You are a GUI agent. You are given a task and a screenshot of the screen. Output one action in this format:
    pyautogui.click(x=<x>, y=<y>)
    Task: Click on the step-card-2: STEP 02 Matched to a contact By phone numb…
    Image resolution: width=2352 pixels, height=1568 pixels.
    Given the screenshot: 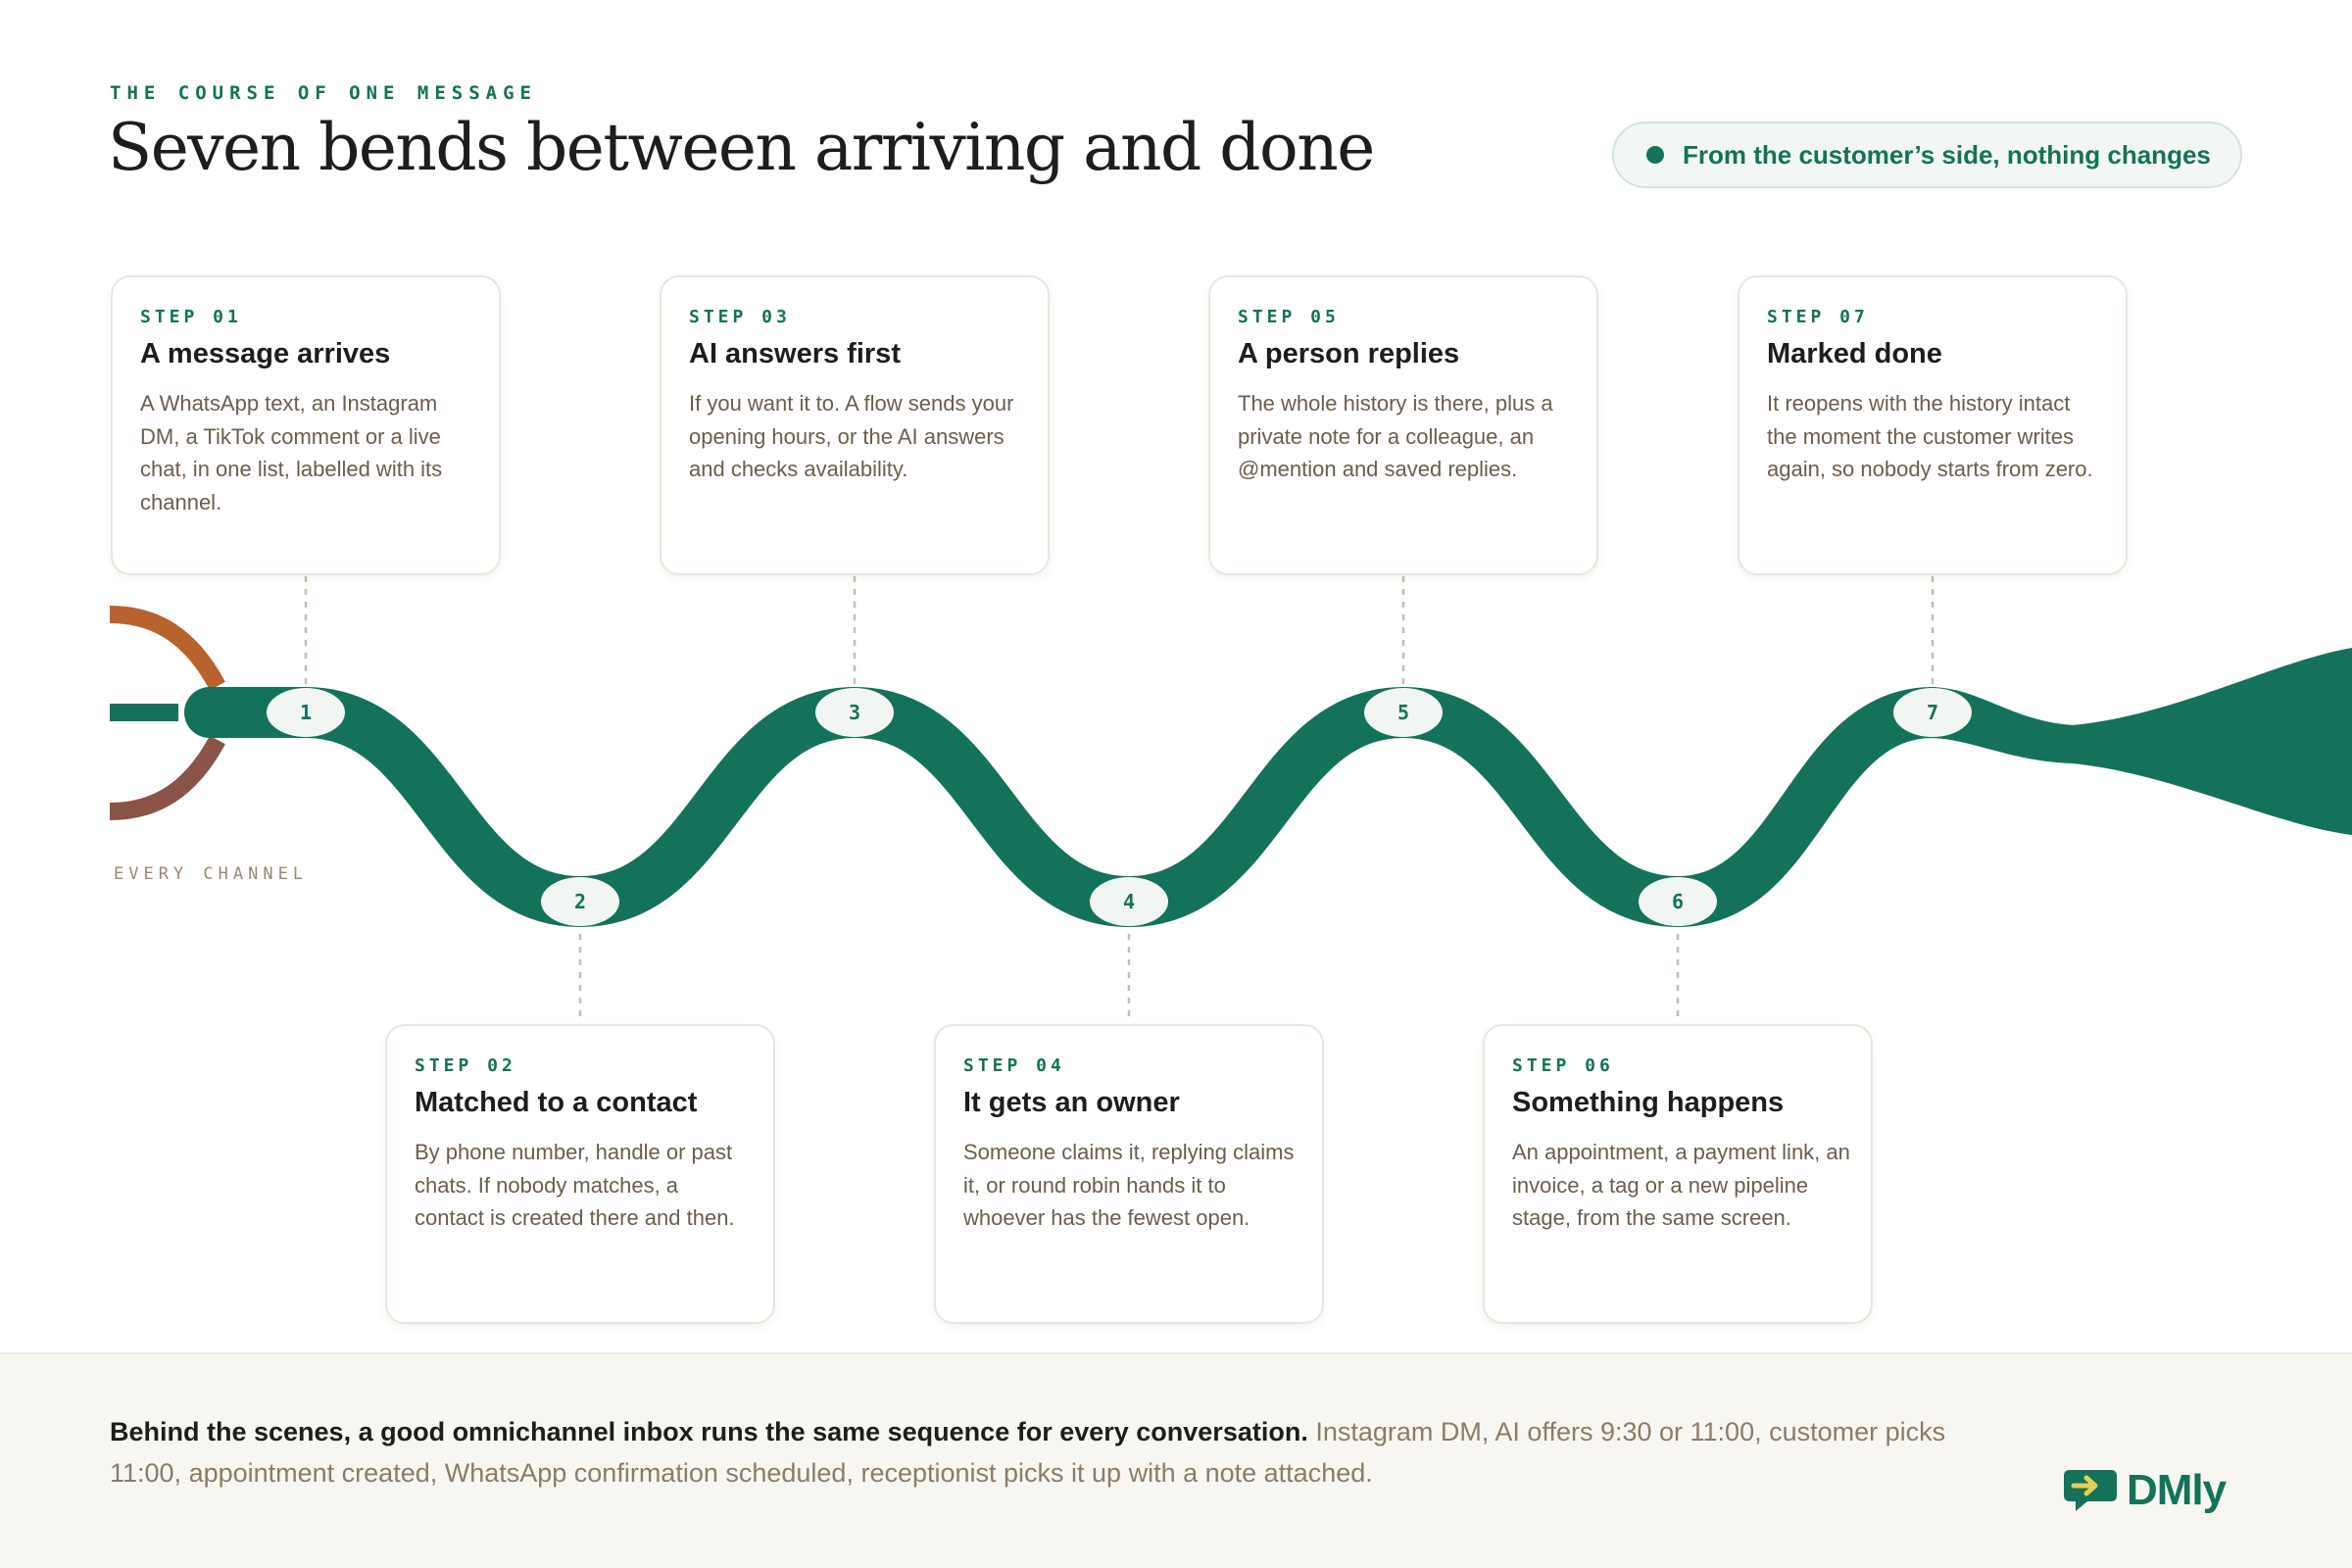 What is the action you would take?
    pyautogui.click(x=580, y=1174)
    